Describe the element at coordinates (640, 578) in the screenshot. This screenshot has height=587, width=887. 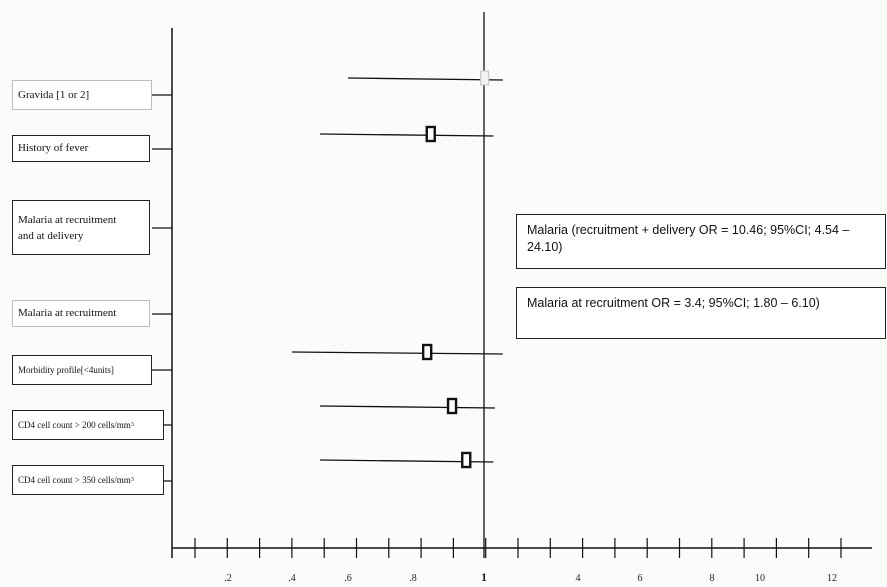
I see `x-tick-label: 6` at that location.